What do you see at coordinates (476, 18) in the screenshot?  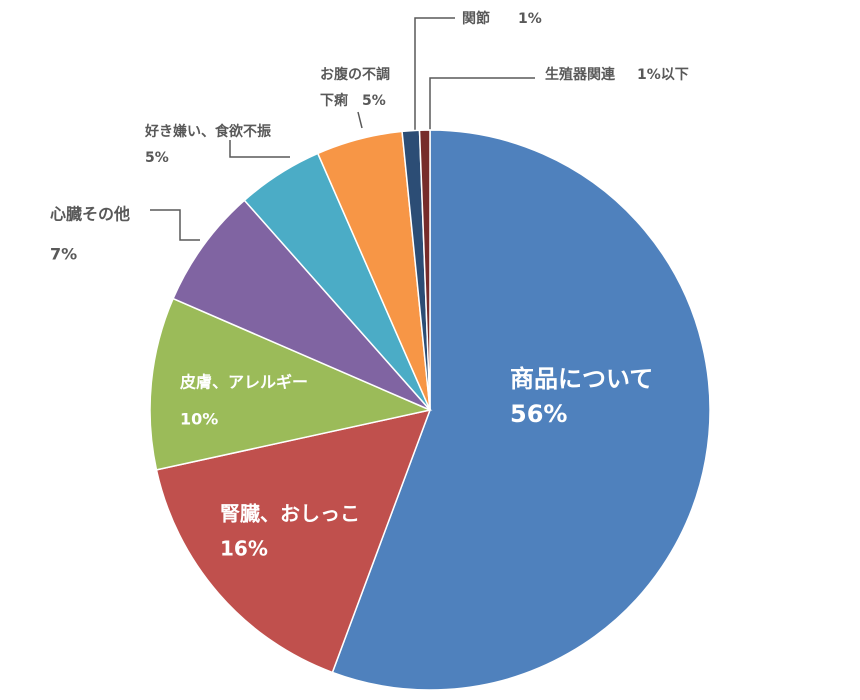 I see `slice-label: 関節` at bounding box center [476, 18].